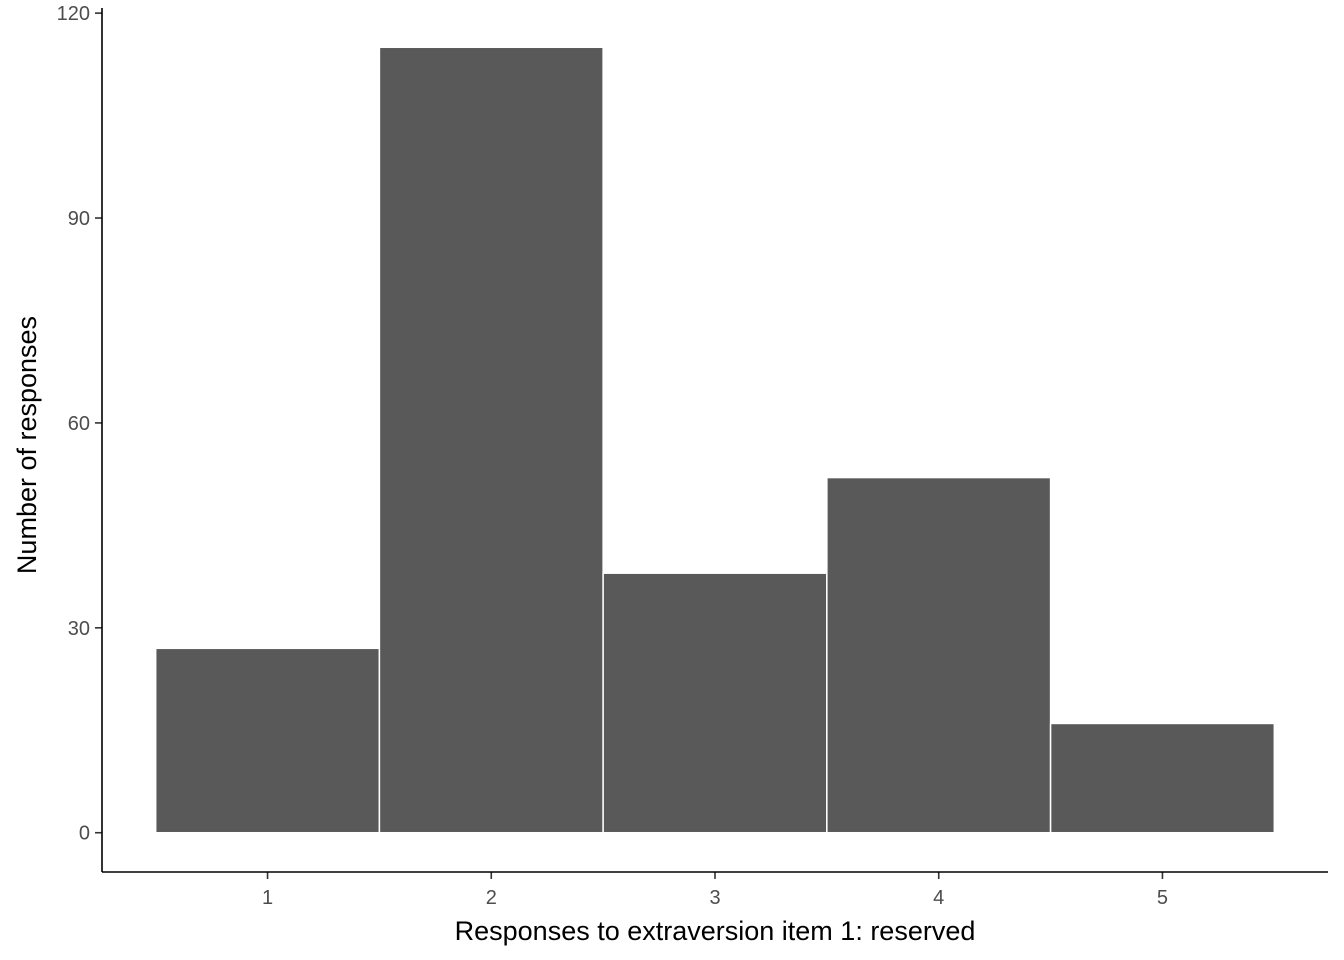  What do you see at coordinates (267, 898) in the screenshot?
I see `x-tick-label-1: 1` at bounding box center [267, 898].